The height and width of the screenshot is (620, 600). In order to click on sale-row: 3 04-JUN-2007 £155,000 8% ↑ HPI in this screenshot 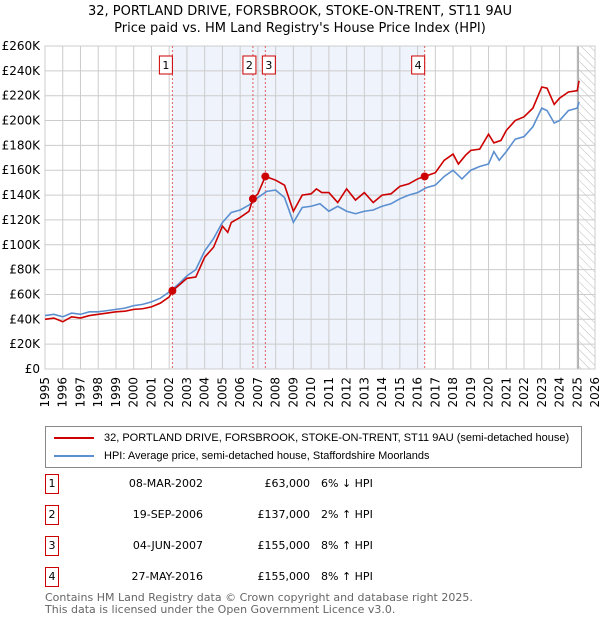, I will do `click(295, 546)`.